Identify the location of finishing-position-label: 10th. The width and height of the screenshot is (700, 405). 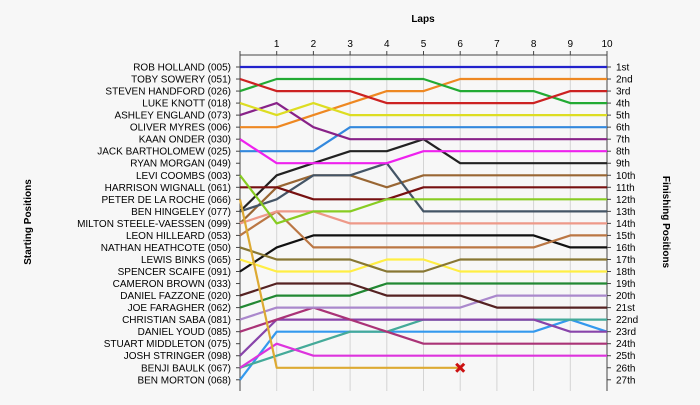
(625, 176).